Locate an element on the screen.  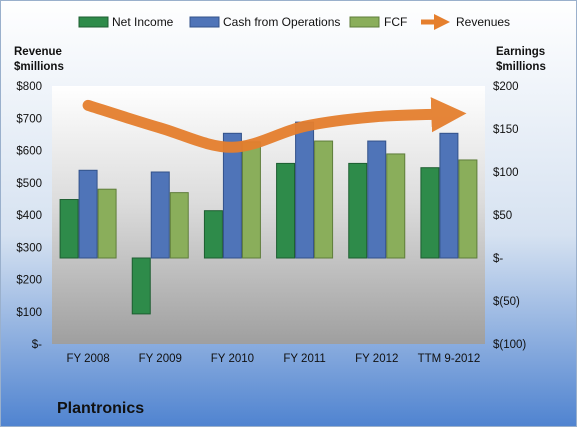
left-axis-title-line2: $millions is located at coordinates (39, 67).